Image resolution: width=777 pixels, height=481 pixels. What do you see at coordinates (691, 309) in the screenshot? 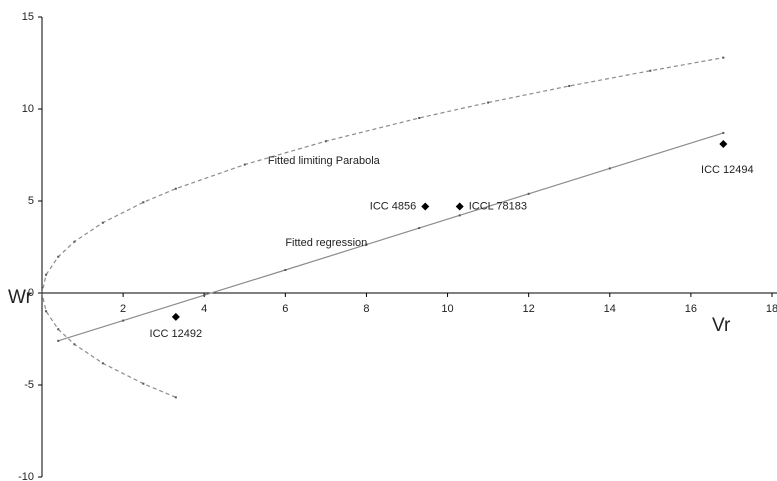
I see `x-tick-label: 16` at bounding box center [691, 309].